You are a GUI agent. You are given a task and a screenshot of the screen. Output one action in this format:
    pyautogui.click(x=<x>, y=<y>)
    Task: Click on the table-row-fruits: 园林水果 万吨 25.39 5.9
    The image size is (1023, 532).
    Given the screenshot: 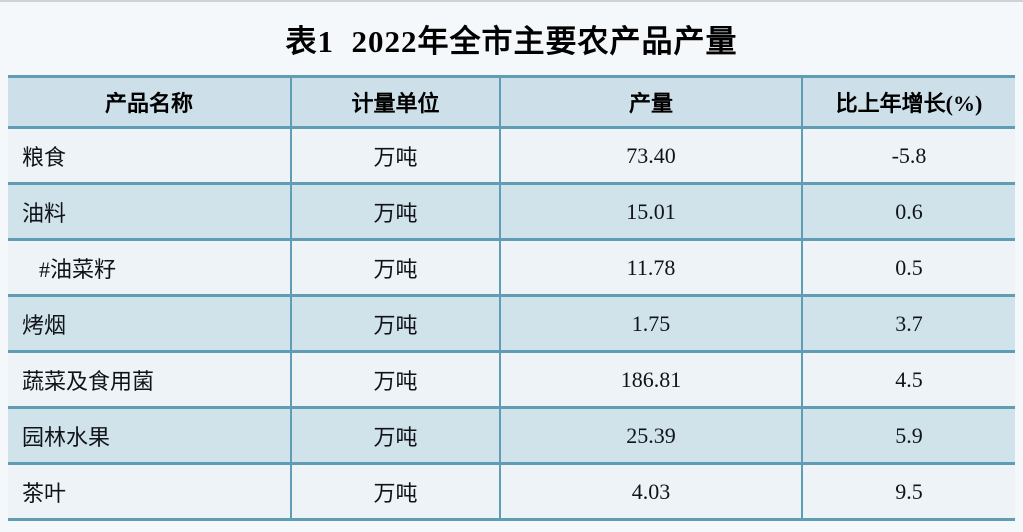 What is the action you would take?
    pyautogui.click(x=511, y=435)
    